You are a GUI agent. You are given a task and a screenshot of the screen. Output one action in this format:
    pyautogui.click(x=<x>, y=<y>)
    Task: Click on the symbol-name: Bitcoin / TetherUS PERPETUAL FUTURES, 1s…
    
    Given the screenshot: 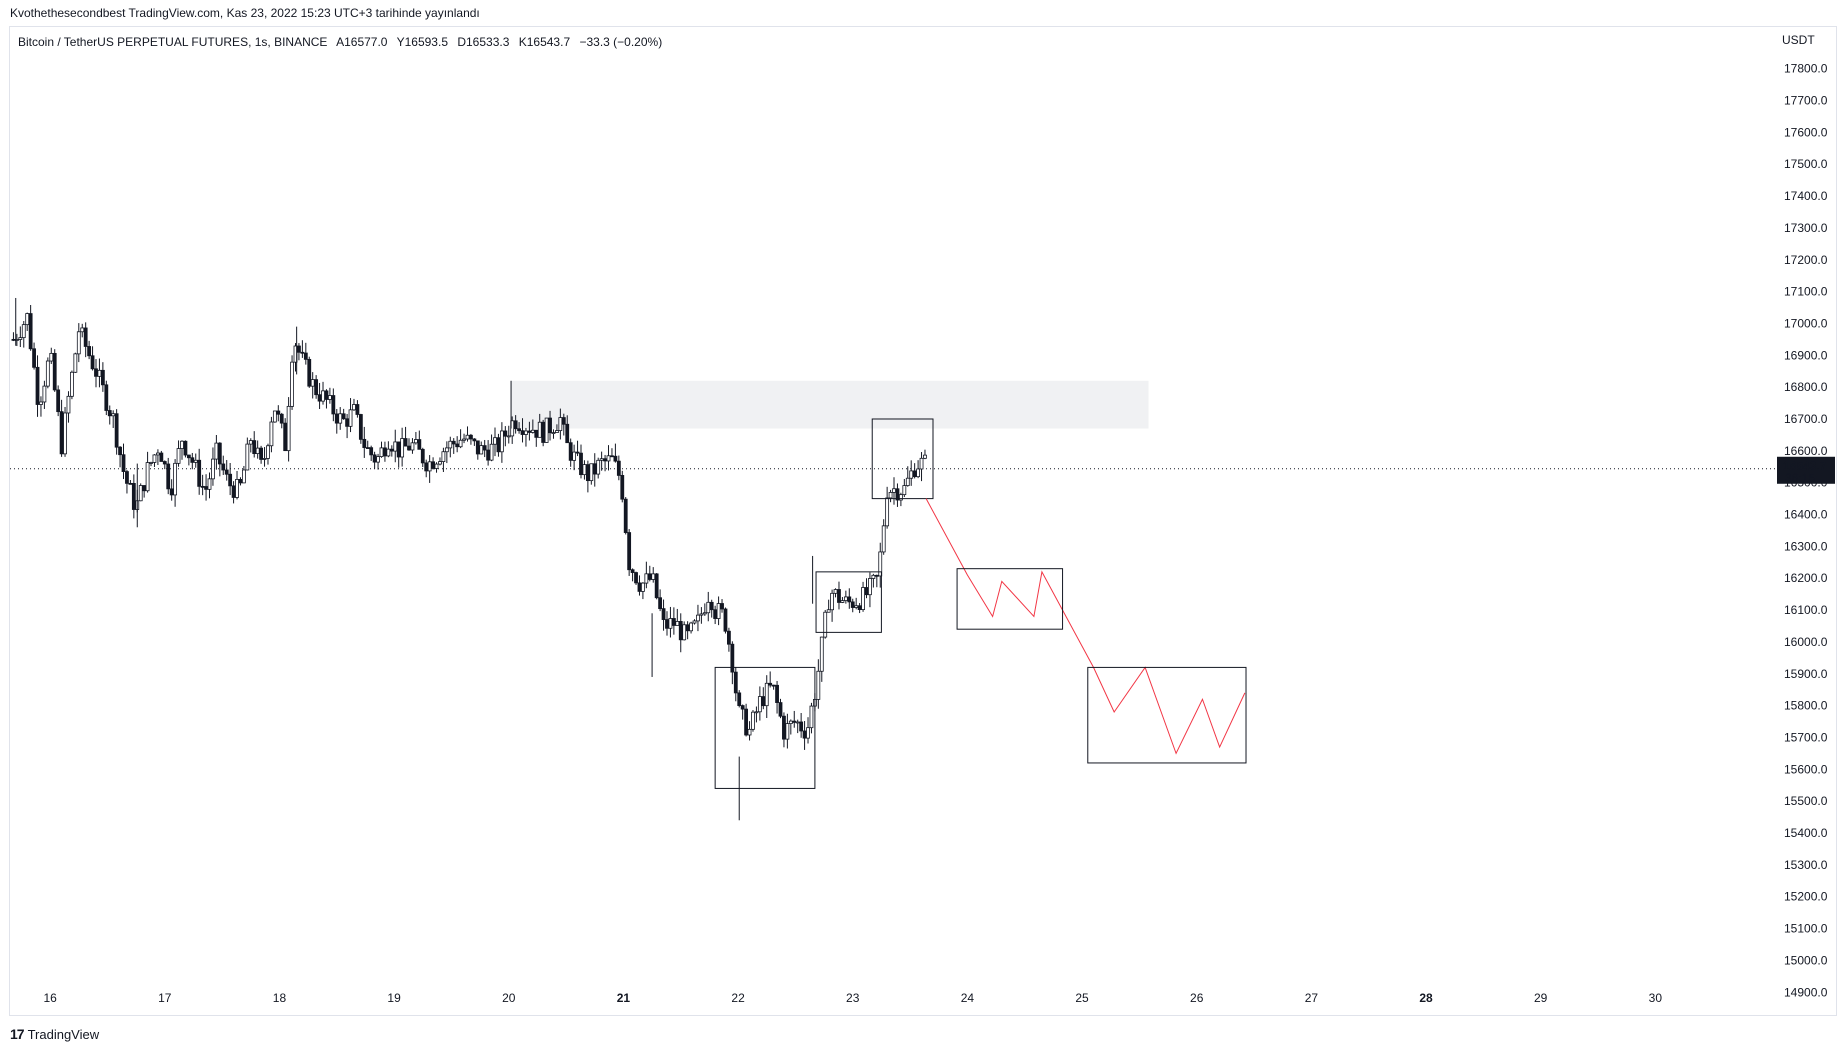 What is the action you would take?
    pyautogui.click(x=173, y=42)
    